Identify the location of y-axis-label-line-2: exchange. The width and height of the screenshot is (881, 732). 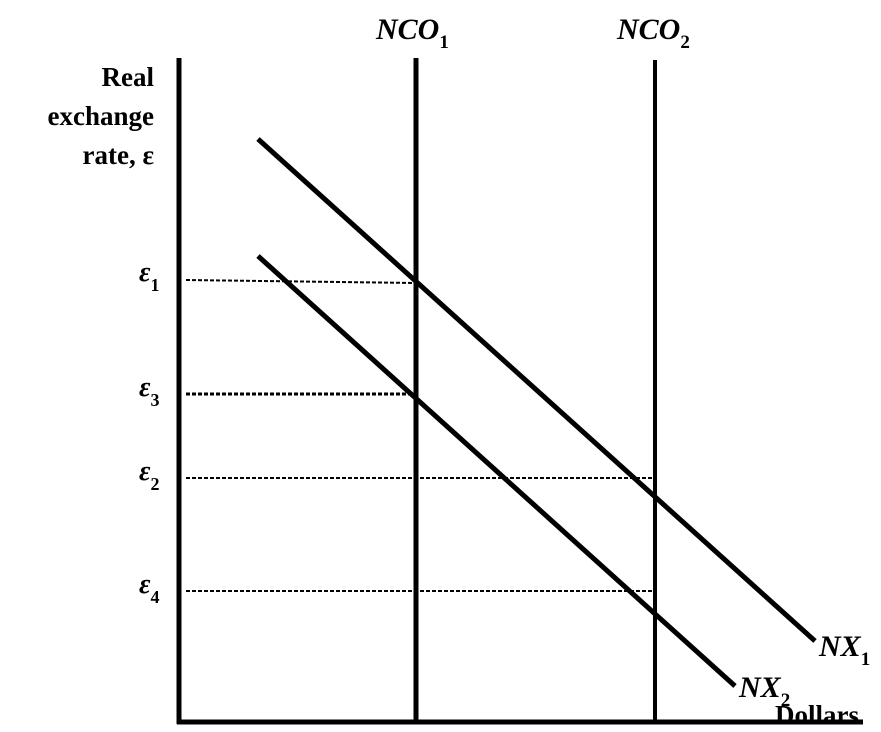
(101, 116).